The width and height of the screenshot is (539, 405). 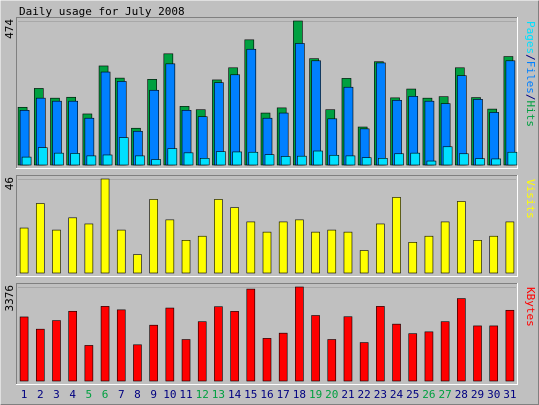 I want to click on hits-files-pages-legend: Pages/Files/Hits, so click(x=530, y=74).